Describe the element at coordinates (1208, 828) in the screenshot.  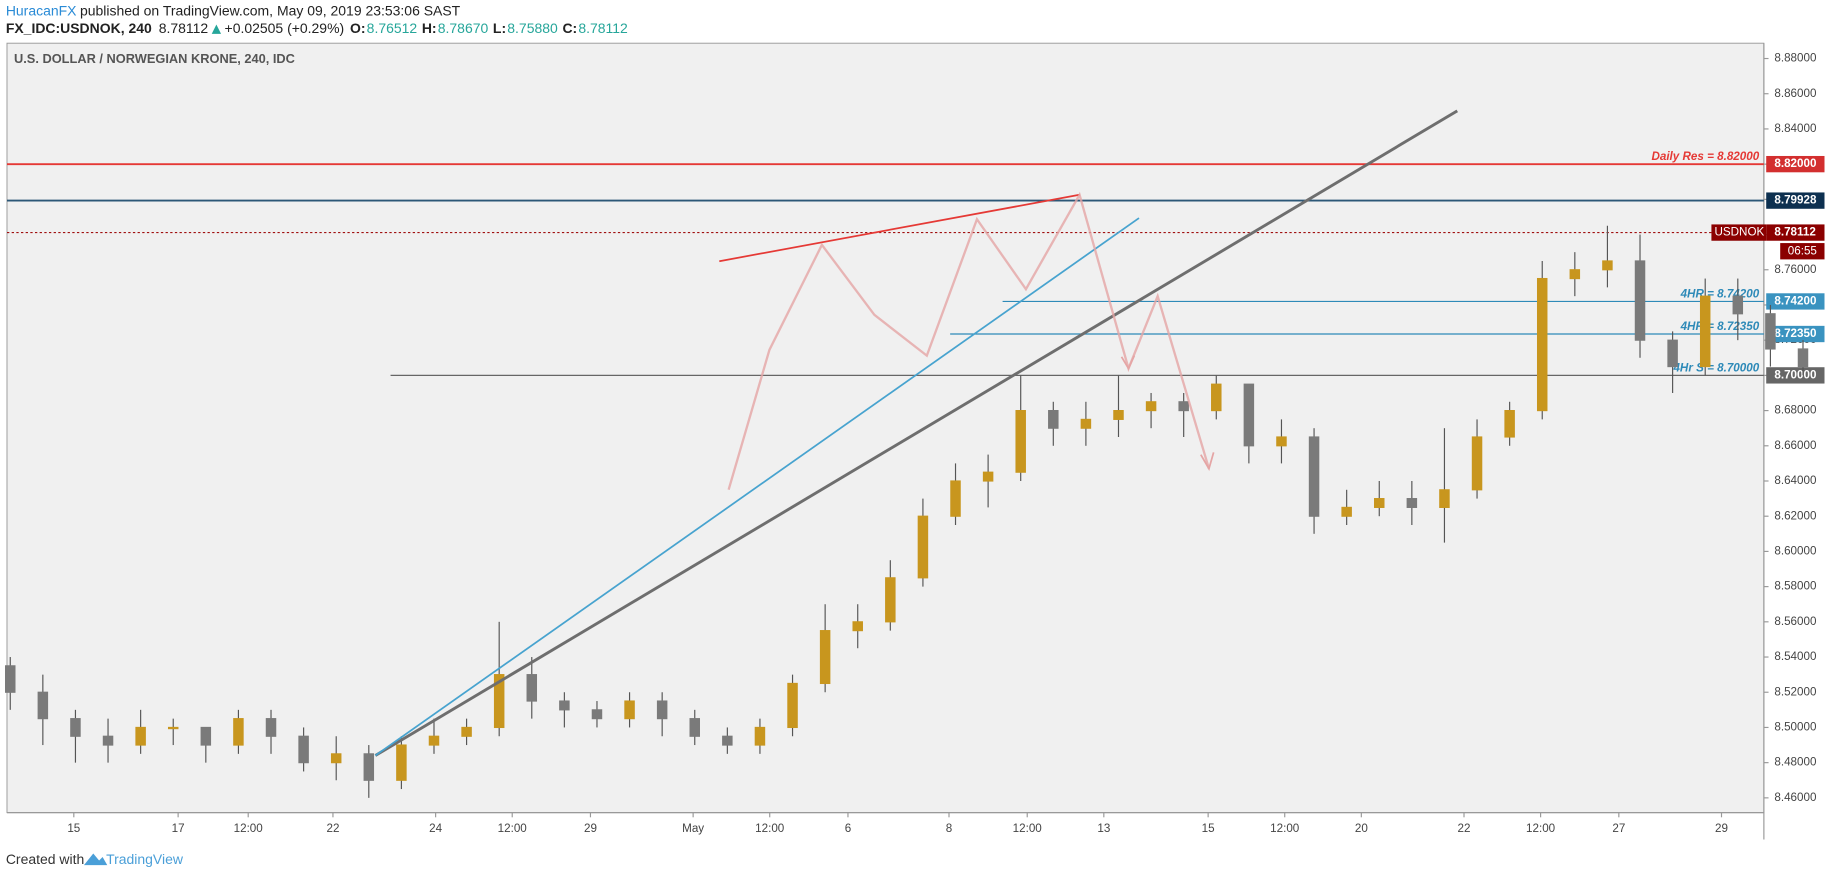
I see `x-tick-label: 15` at that location.